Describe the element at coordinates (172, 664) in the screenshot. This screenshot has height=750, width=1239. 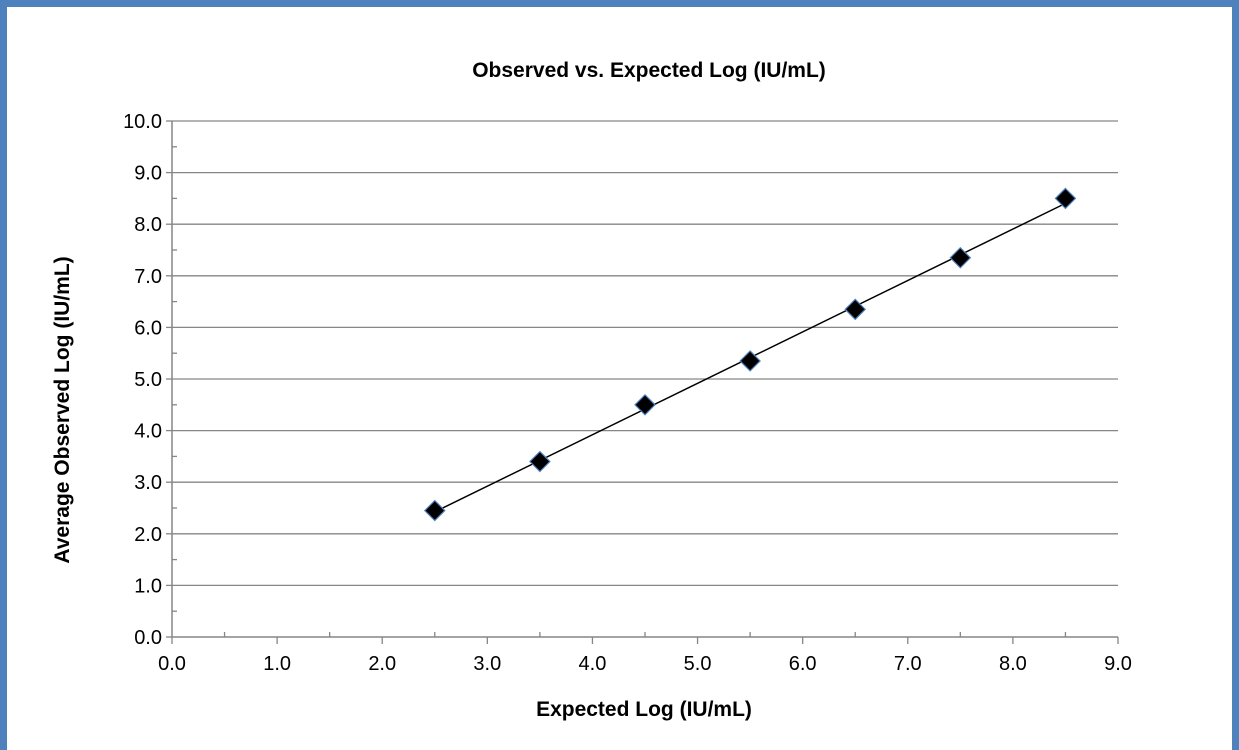
I see `x-tick-label: 0.0` at that location.